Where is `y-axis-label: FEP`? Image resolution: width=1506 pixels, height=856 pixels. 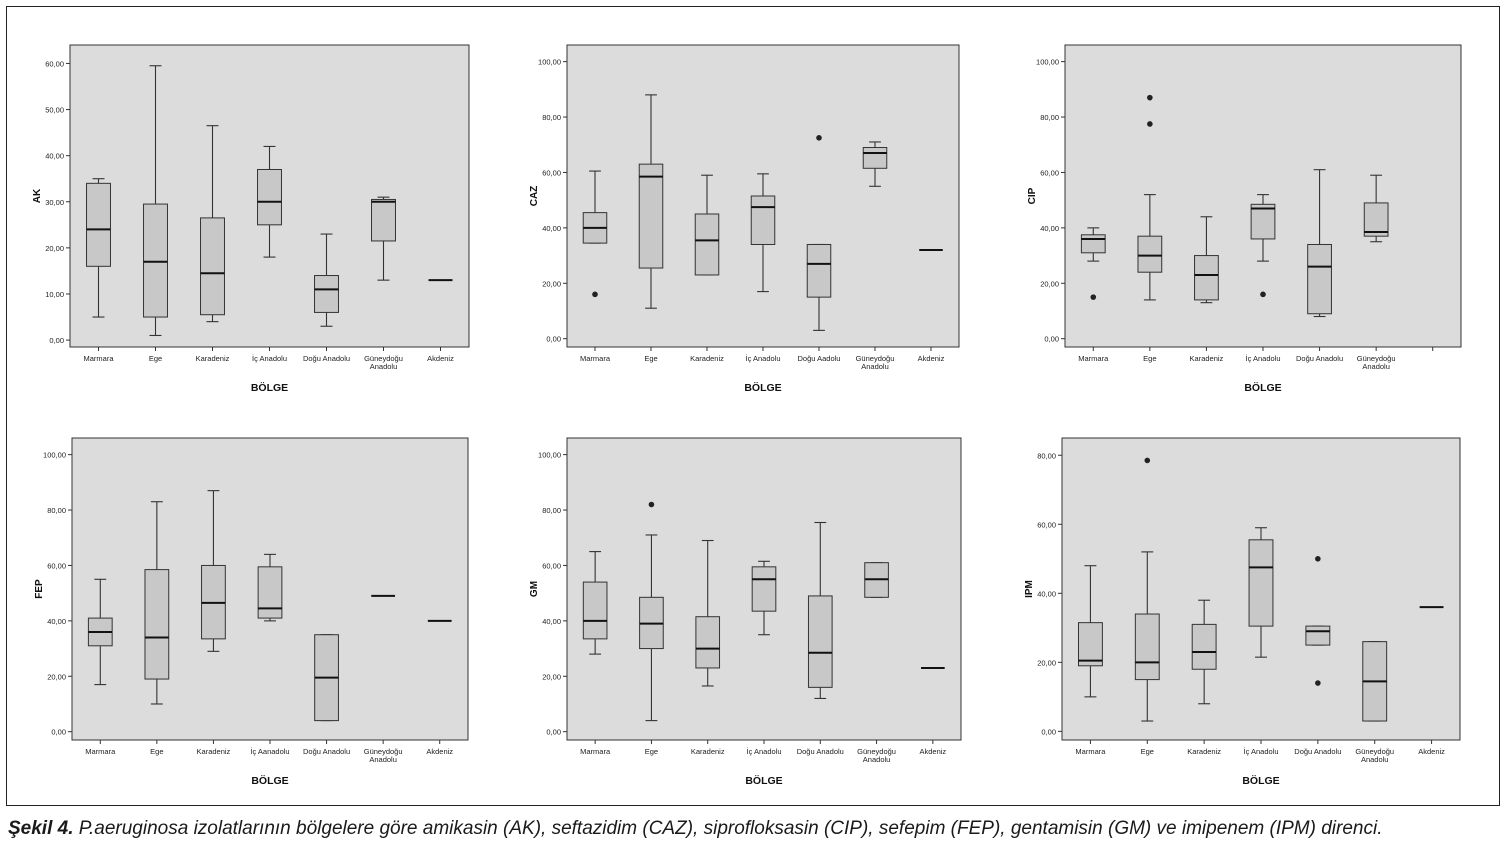 y-axis-label: FEP is located at coordinates (39, 589).